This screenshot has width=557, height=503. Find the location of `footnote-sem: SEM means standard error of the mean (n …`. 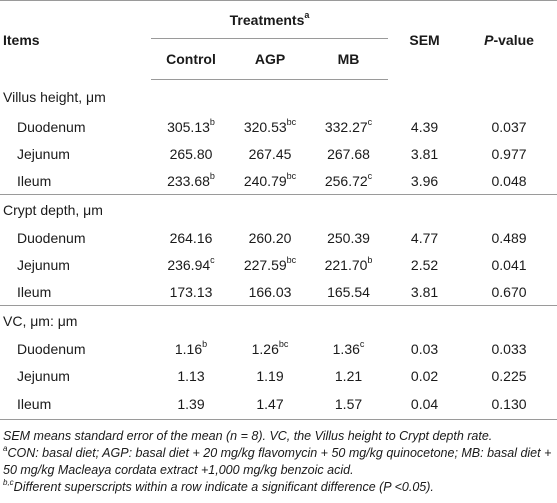

footnote-sem: SEM means standard error of the mean (n … is located at coordinates (248, 436).